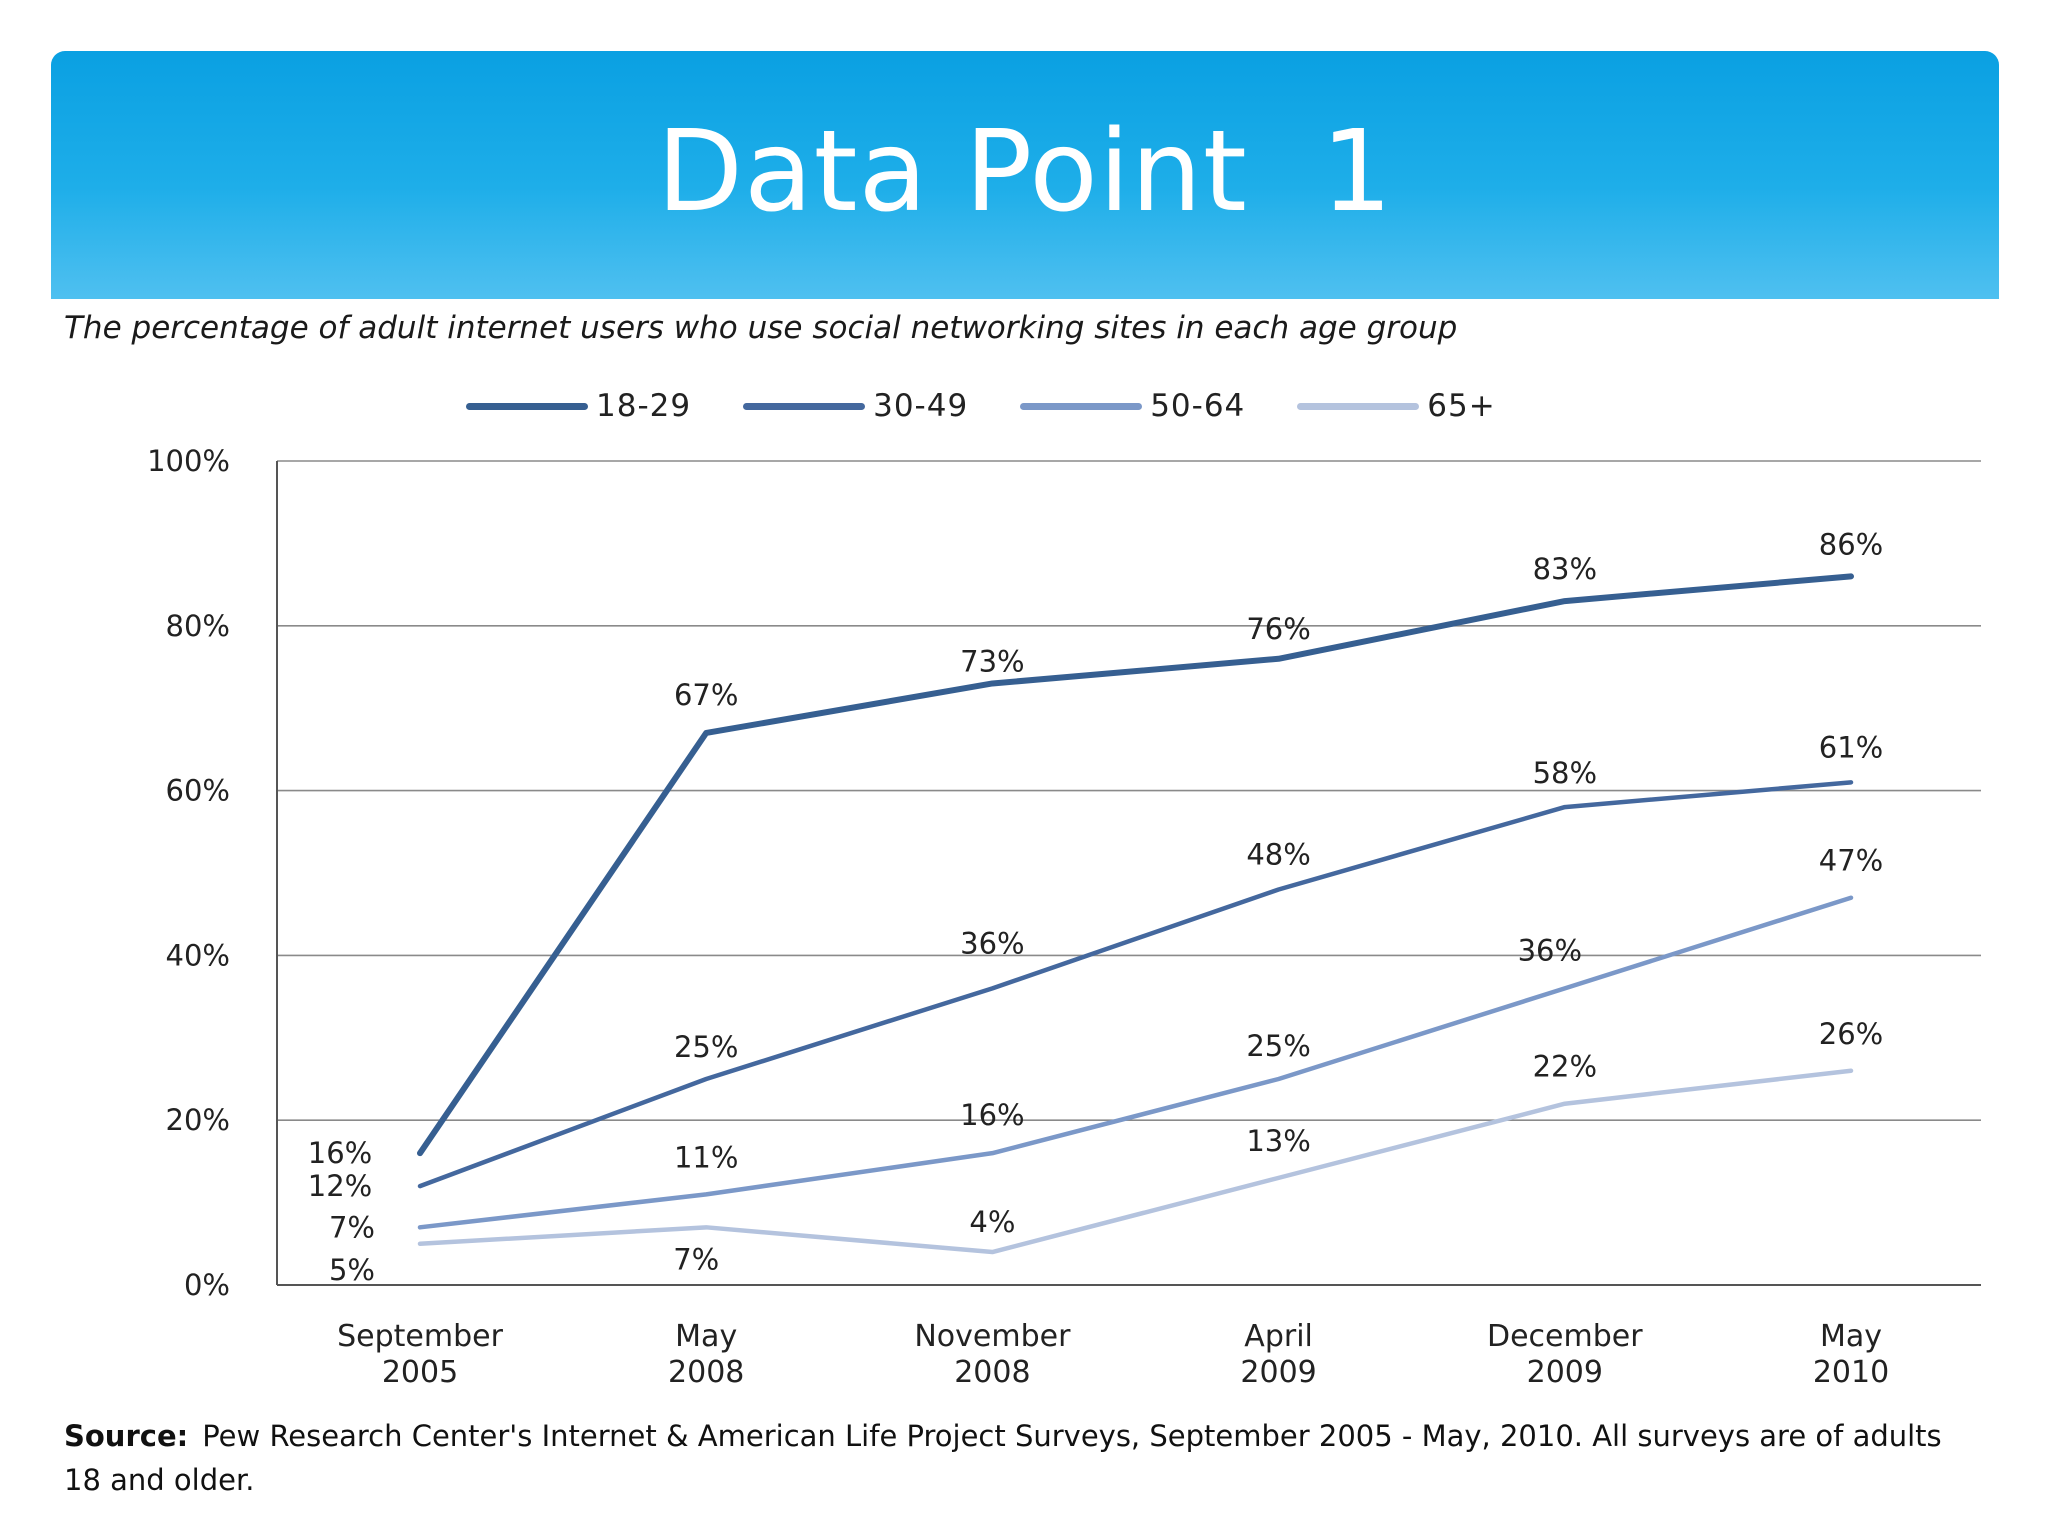 The height and width of the screenshot is (1536, 2048). Describe the element at coordinates (1025, 172) in the screenshot. I see `slide-title: Data Point 1` at that location.